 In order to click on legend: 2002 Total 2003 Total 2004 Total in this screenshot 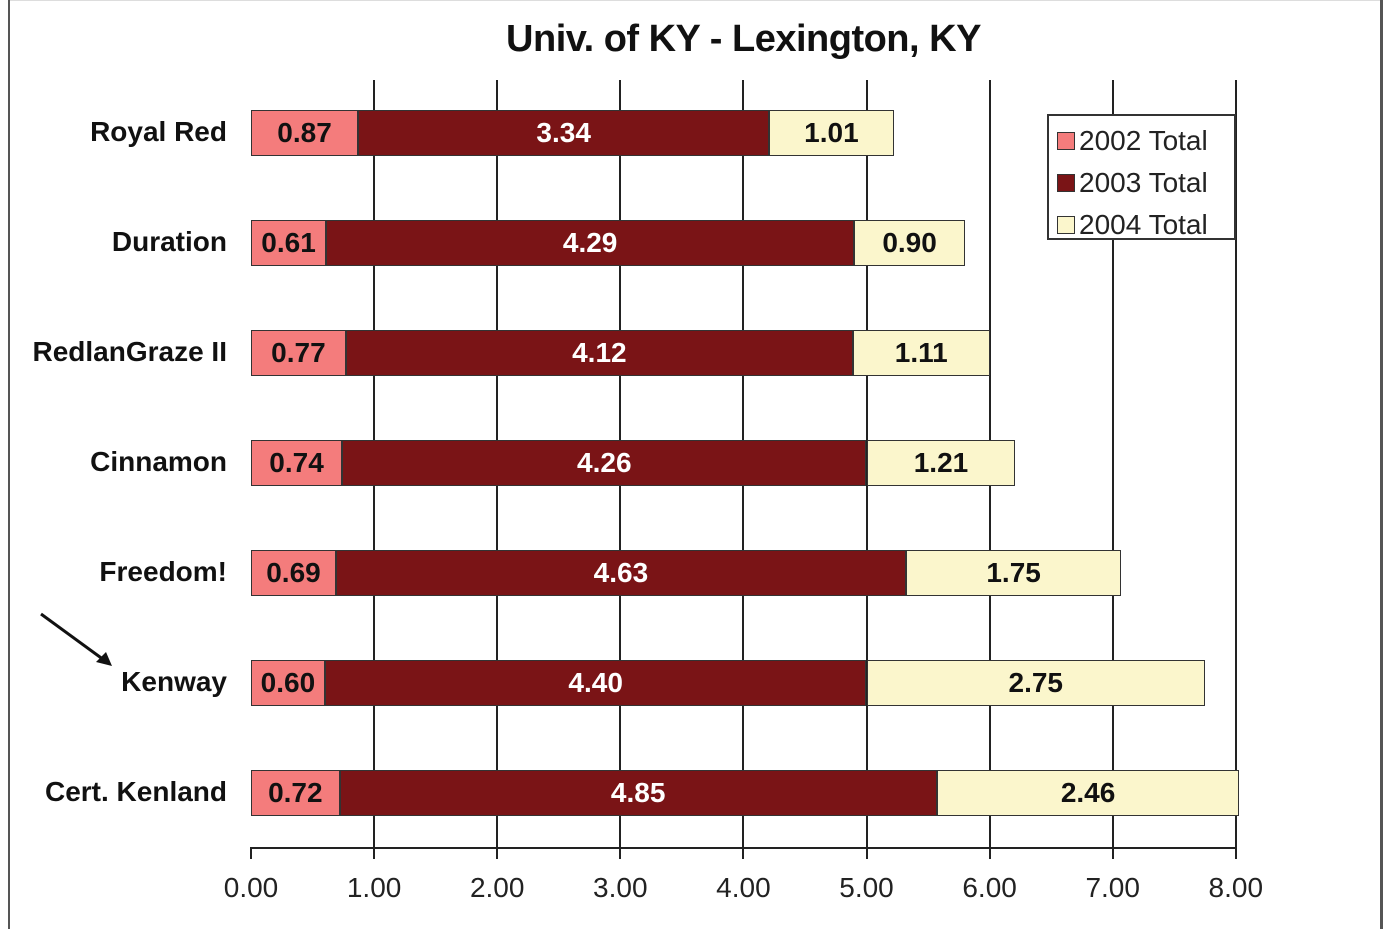, I will do `click(1141, 177)`.